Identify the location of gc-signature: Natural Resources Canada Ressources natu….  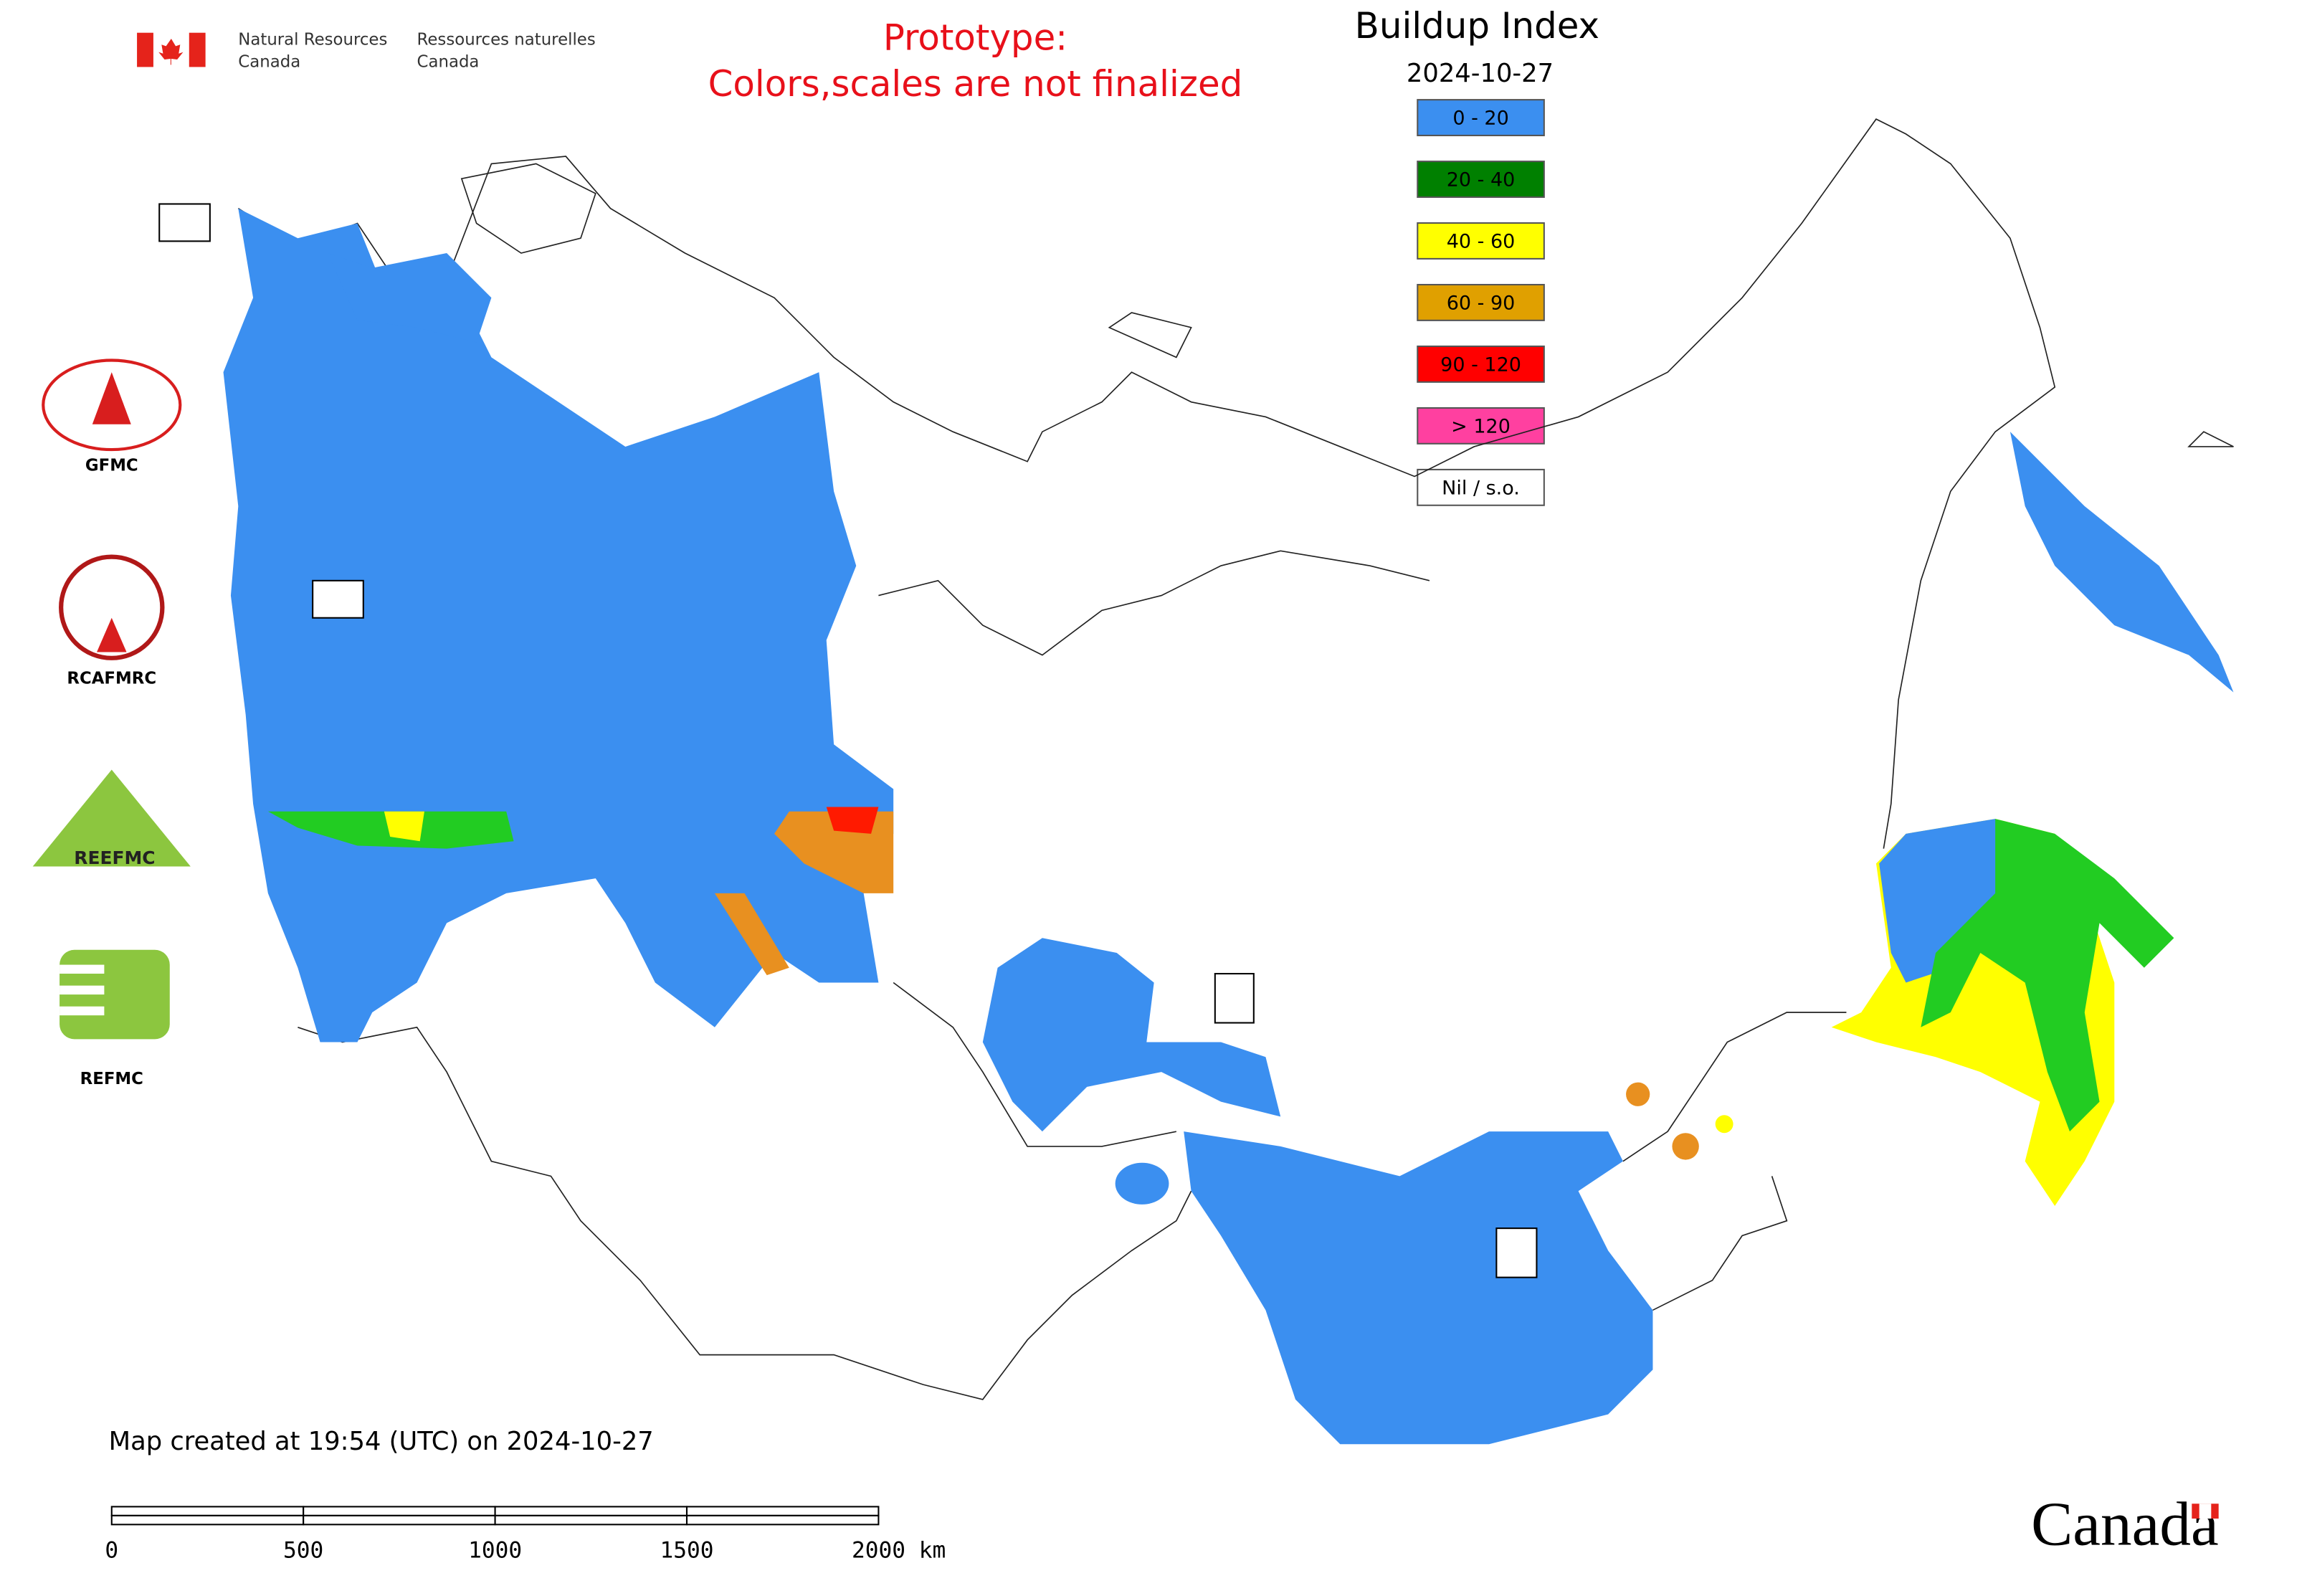
(367, 51).